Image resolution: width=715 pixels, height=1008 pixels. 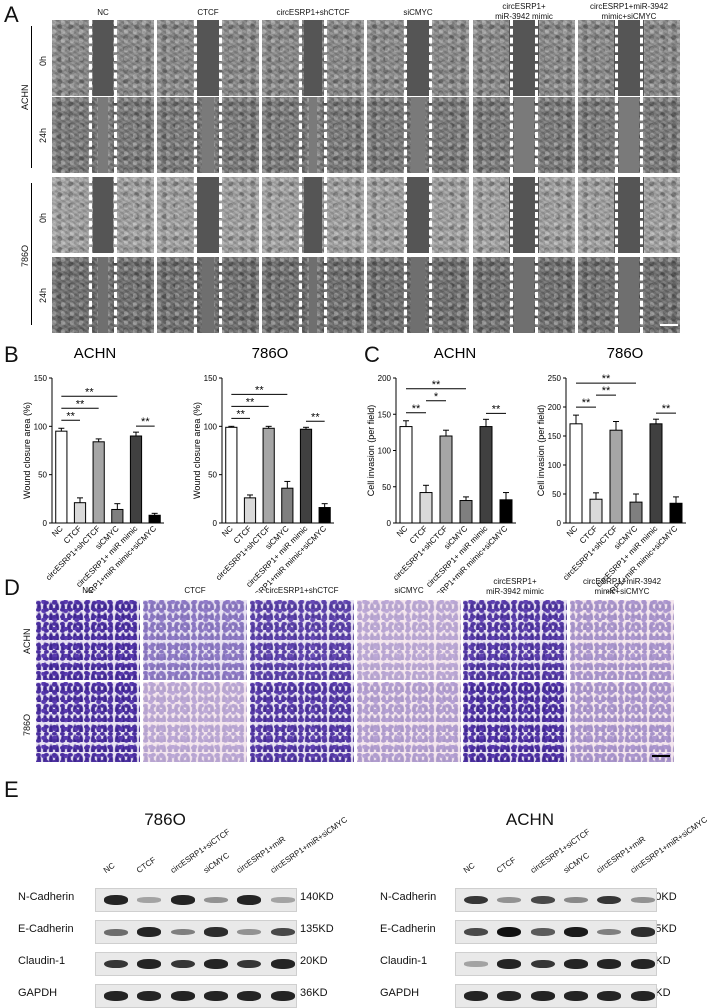 I want to click on cell-line-label: 786O, so click(x=25, y=255).